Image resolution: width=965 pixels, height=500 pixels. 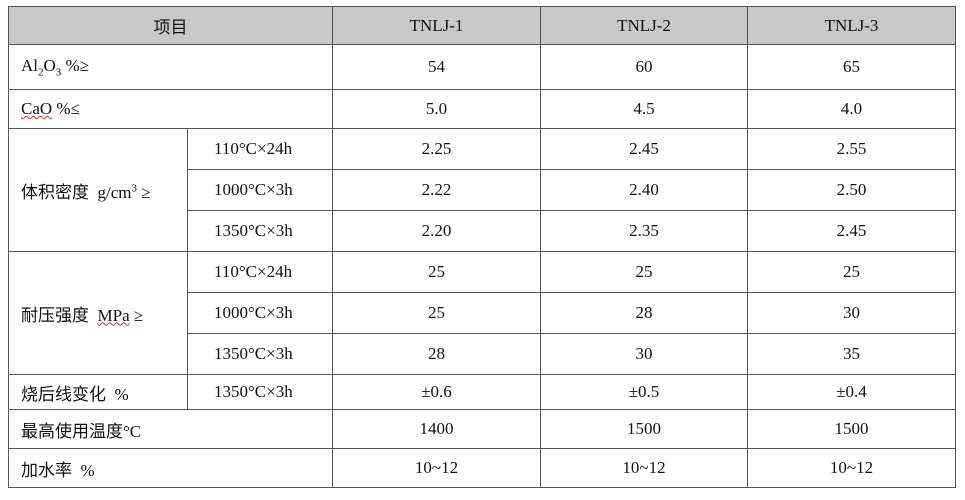 What do you see at coordinates (851, 67) in the screenshot?
I see `value-cell: 65` at bounding box center [851, 67].